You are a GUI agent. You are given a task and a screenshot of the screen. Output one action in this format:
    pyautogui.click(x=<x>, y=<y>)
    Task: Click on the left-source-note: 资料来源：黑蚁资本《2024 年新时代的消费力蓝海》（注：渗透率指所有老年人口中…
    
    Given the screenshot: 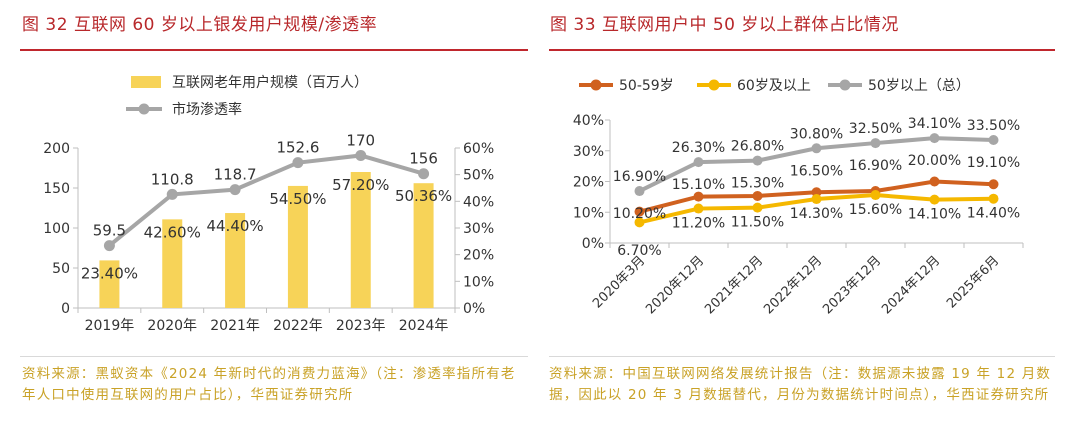 What is the action you would take?
    pyautogui.click(x=269, y=384)
    